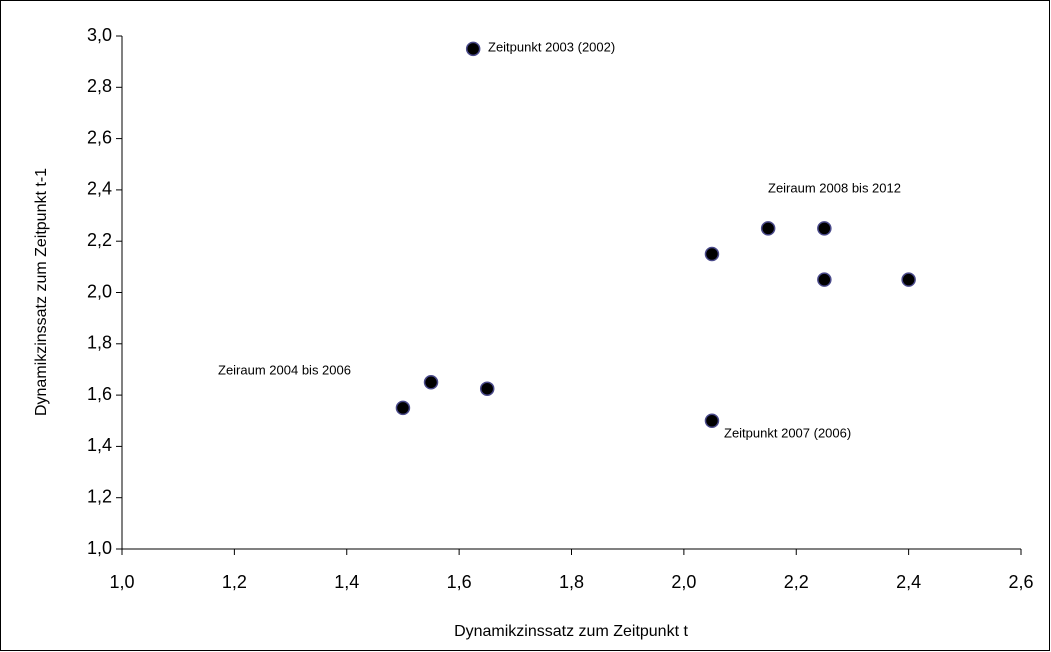 The height and width of the screenshot is (652, 1051). Describe the element at coordinates (787, 432) in the screenshot. I see `annotation: Zeitpunkt 2007 (2006)` at that location.